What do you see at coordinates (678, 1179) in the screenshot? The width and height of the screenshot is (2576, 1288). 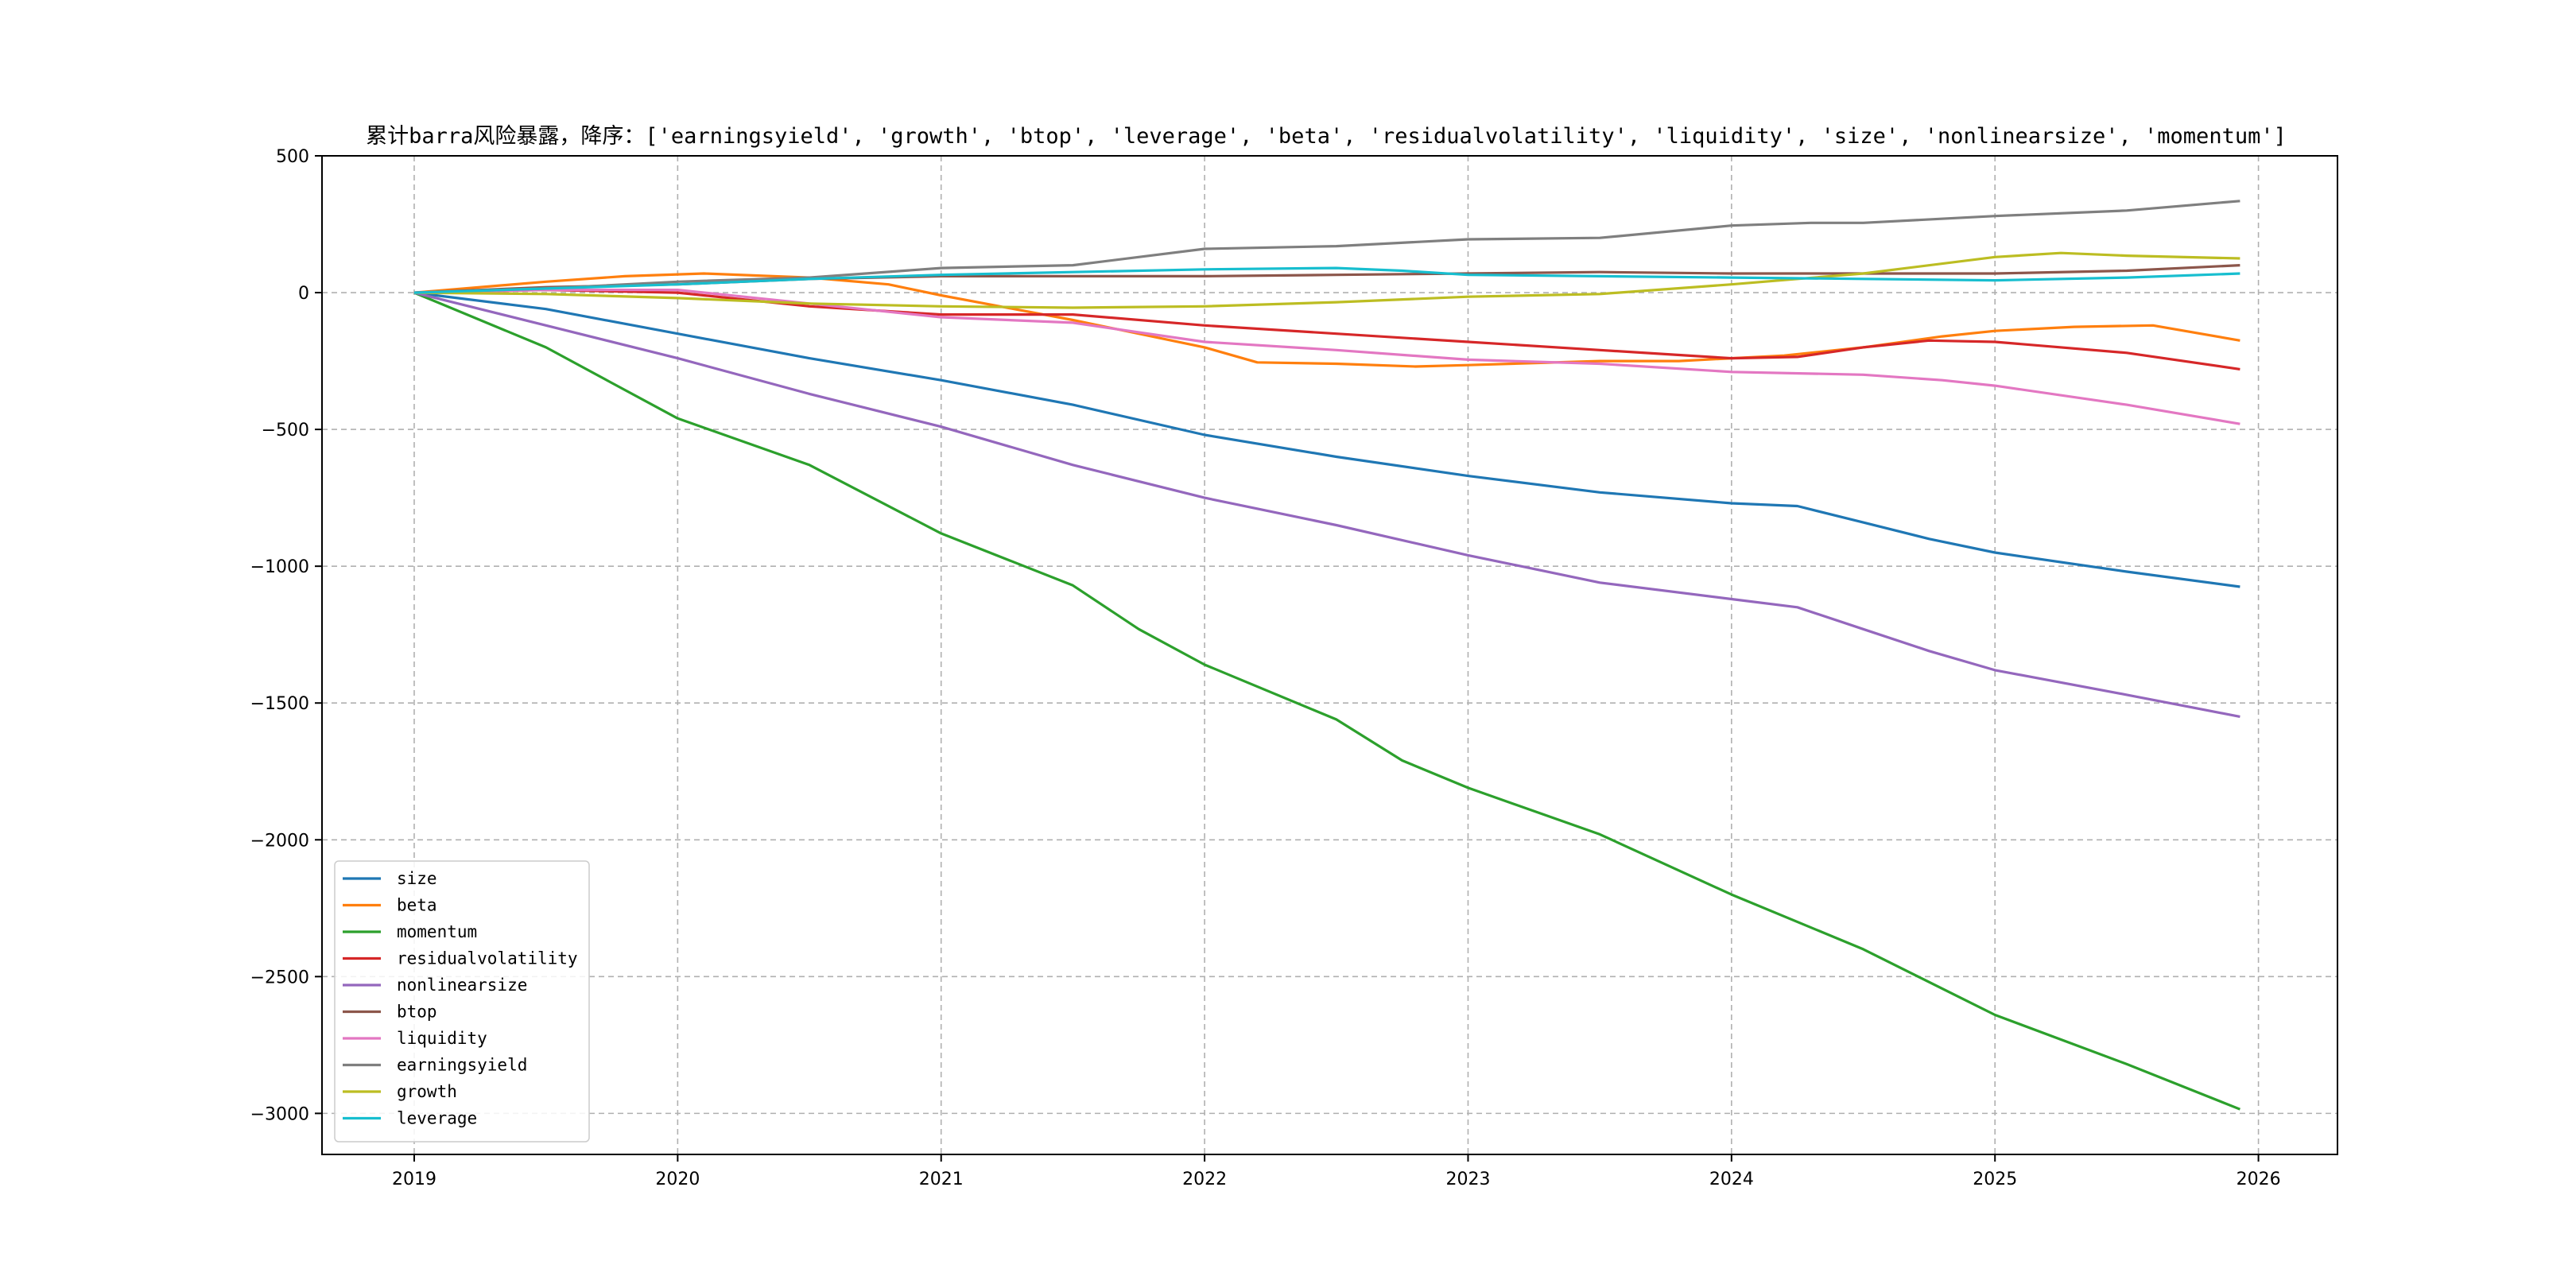 I see `x-tick-label: 2020` at bounding box center [678, 1179].